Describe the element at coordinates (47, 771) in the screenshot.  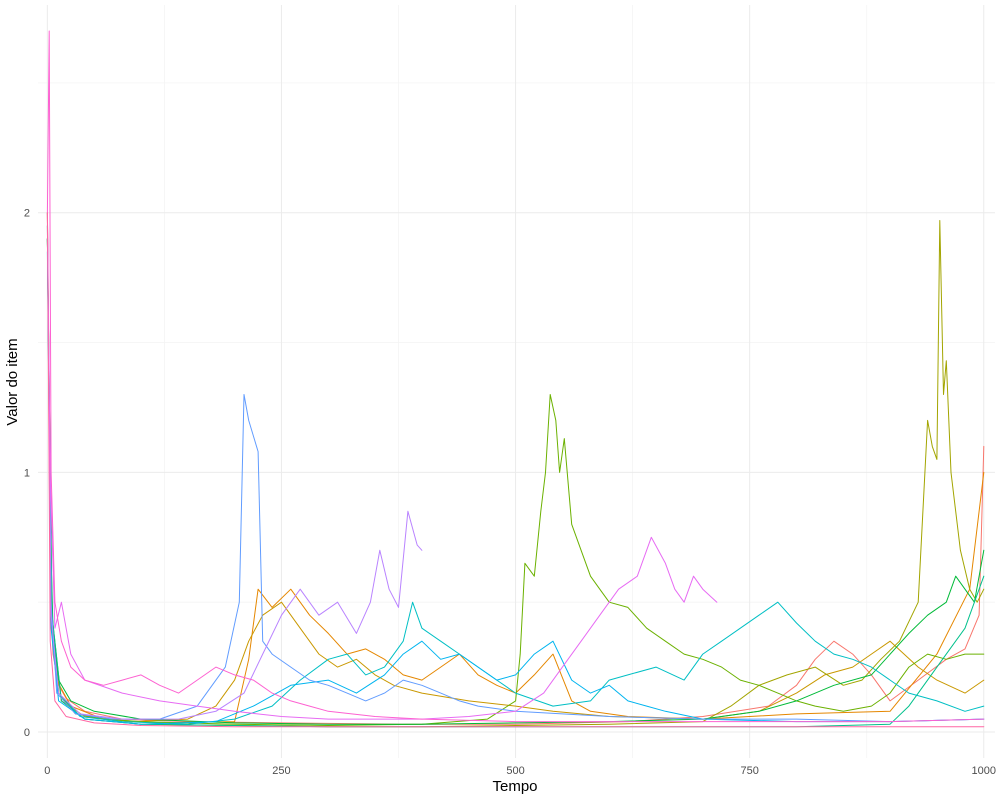
I see `x-tick-label: 0` at that location.